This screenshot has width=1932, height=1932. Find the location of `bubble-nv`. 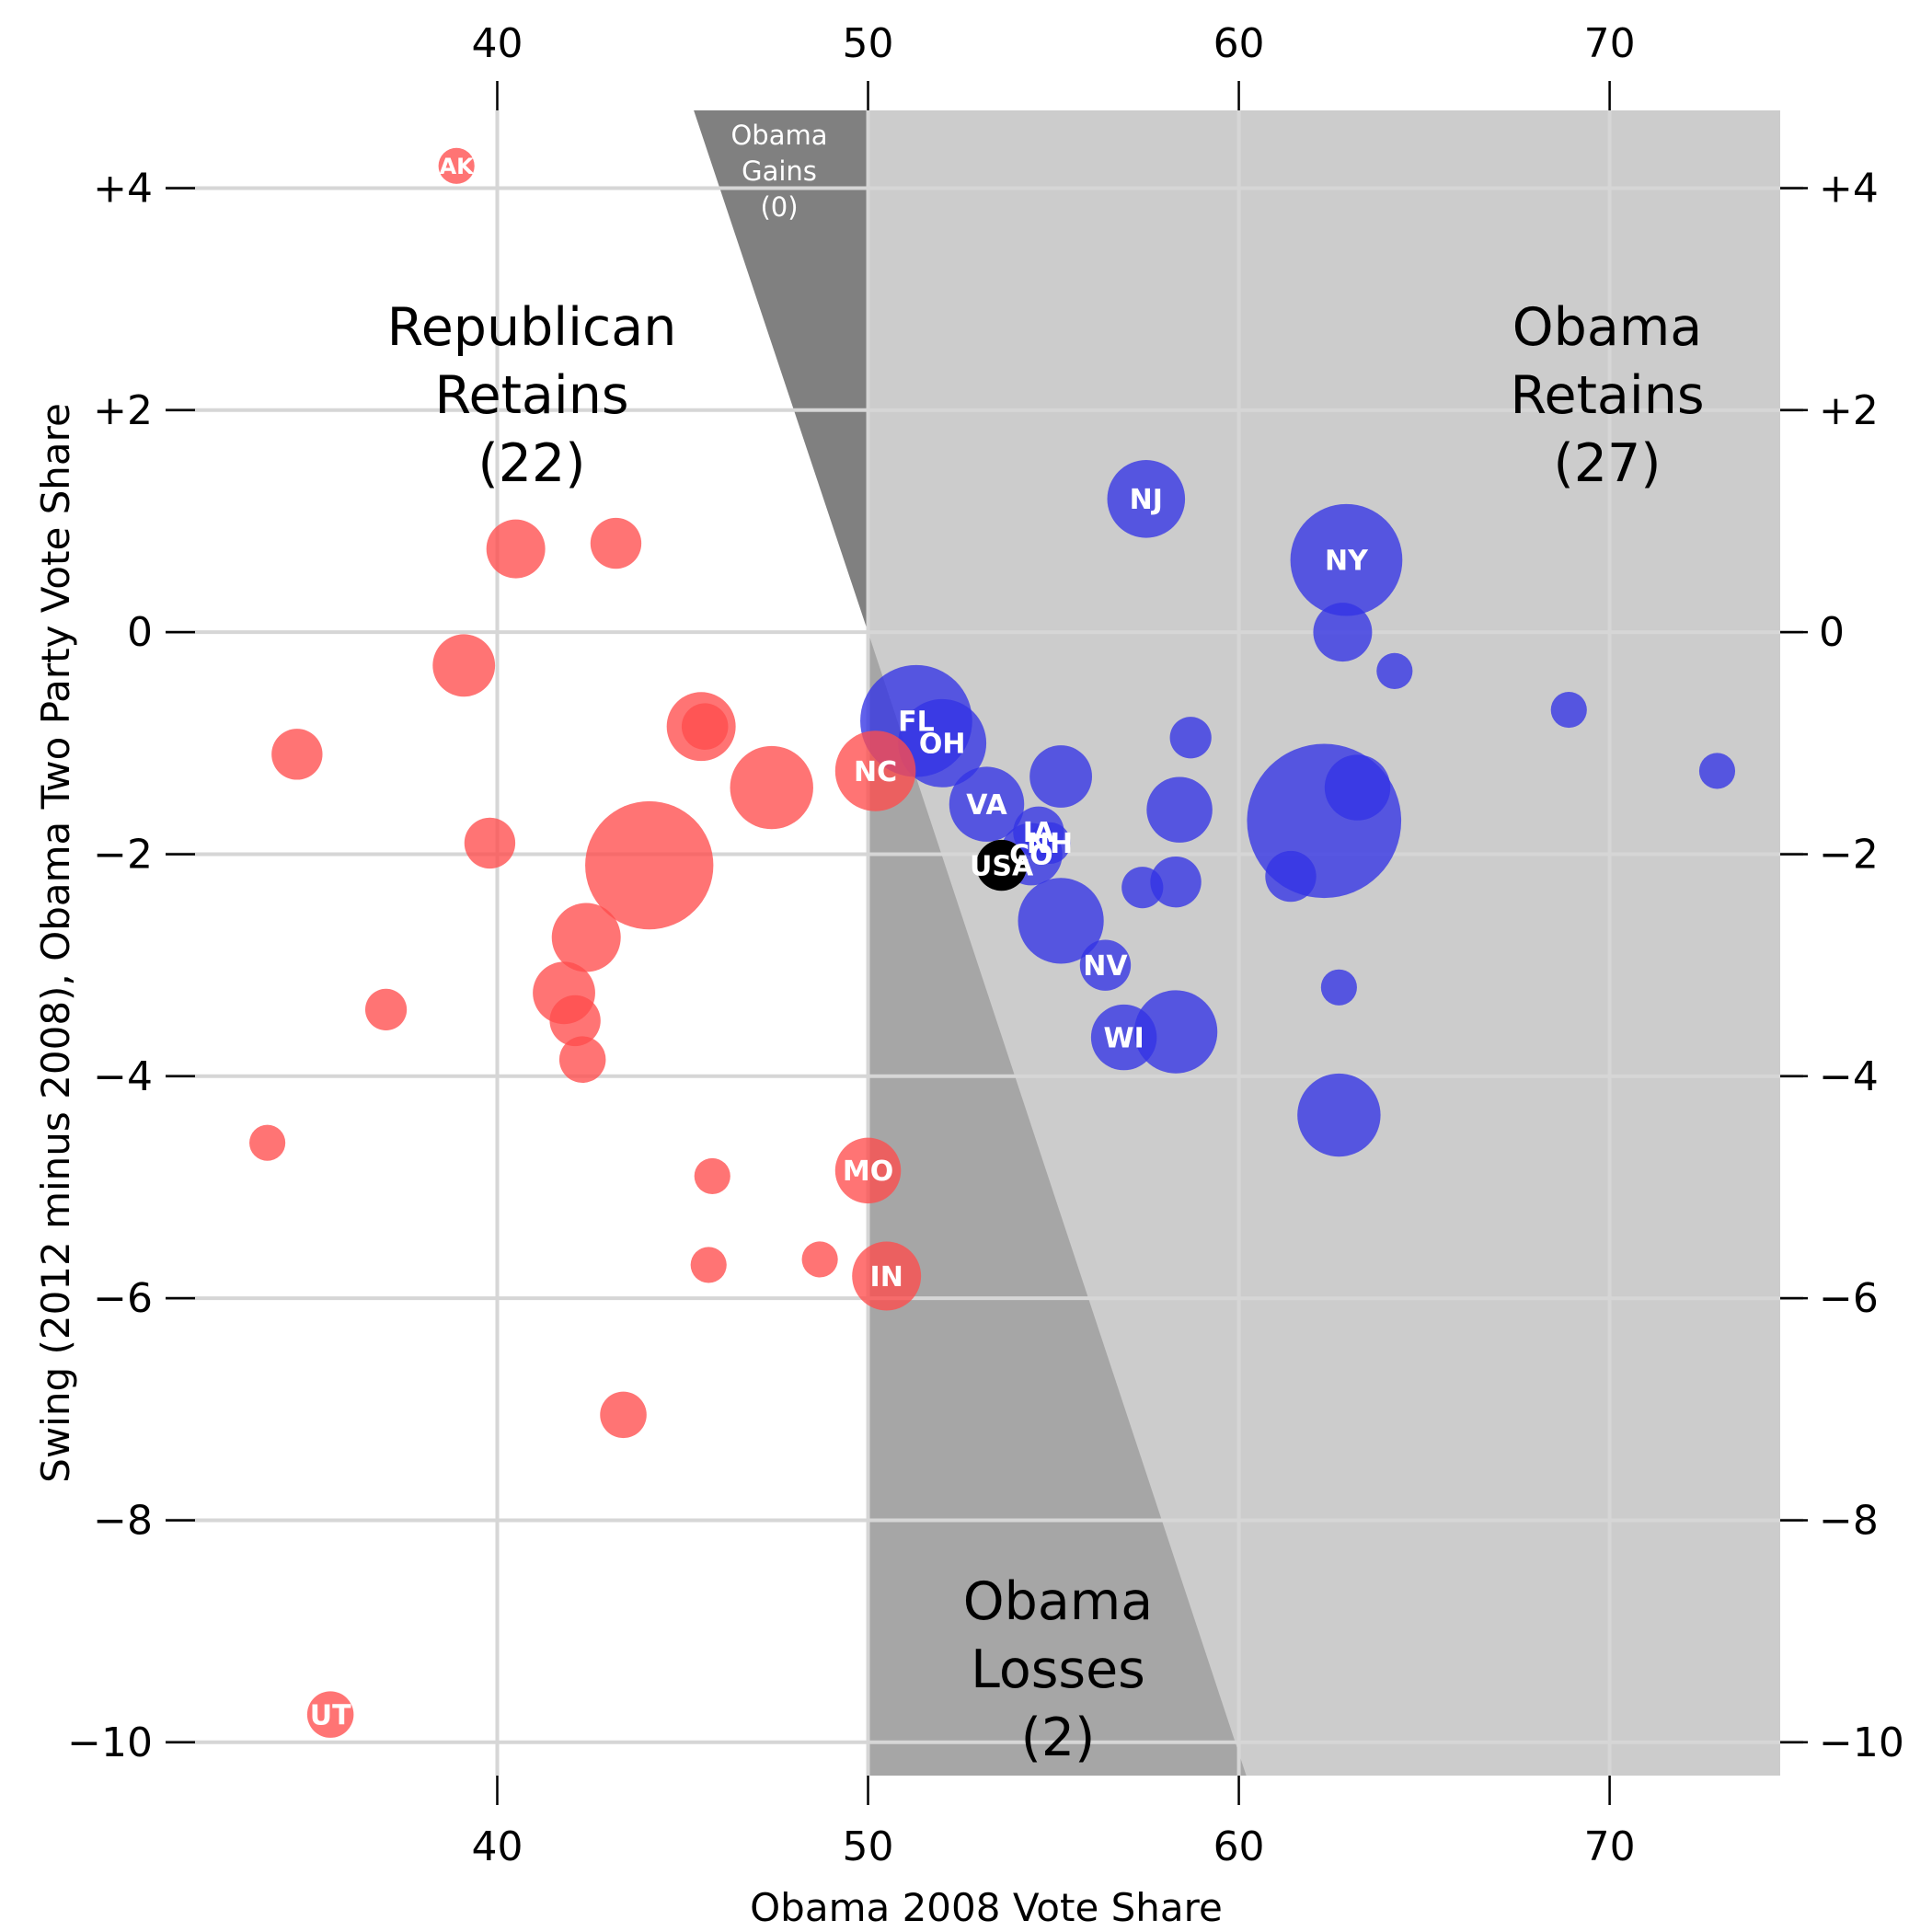

bubble-nv is located at coordinates (1105, 965).